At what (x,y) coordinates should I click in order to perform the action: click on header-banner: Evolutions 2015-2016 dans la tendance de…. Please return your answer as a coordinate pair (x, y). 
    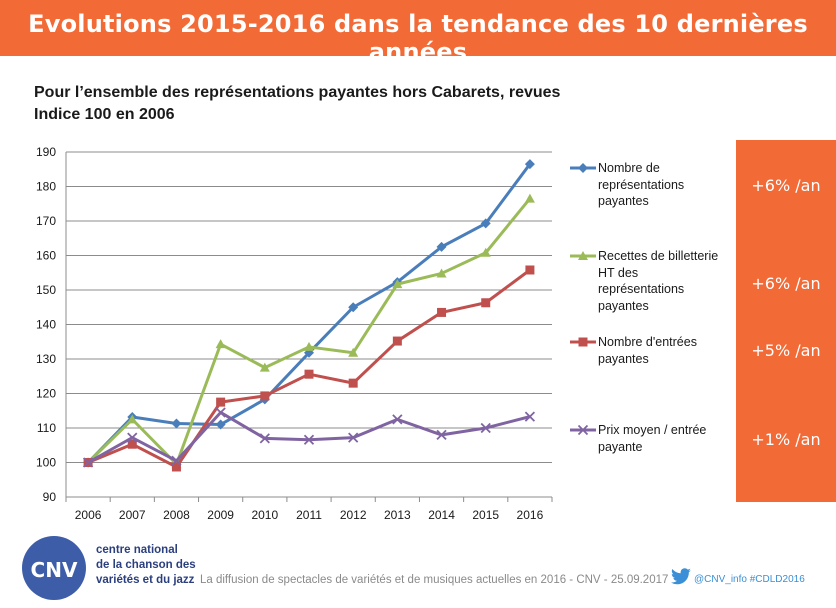
    Looking at the image, I should click on (418, 33).